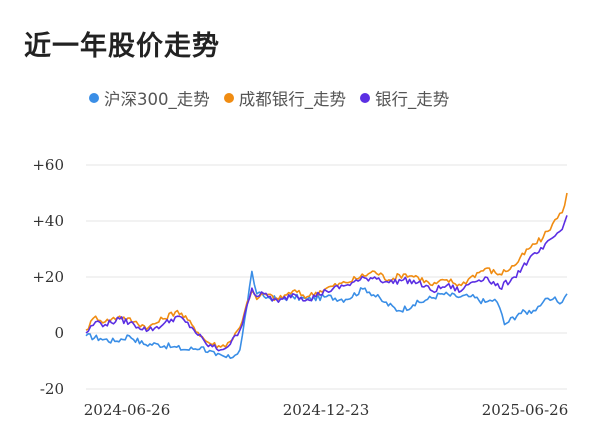 Image resolution: width=600 pixels, height=446 pixels. I want to click on legend-label-chengdu-bank: 成都银行_走势, so click(292, 99).